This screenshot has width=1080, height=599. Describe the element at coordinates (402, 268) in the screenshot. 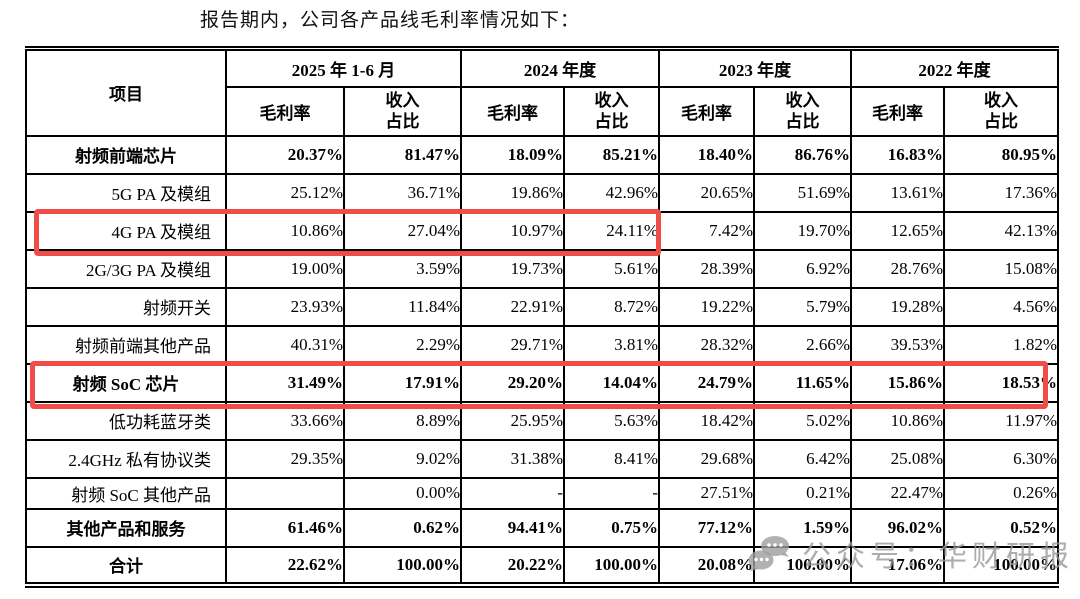

I see `cell-value: 3.59%` at that location.